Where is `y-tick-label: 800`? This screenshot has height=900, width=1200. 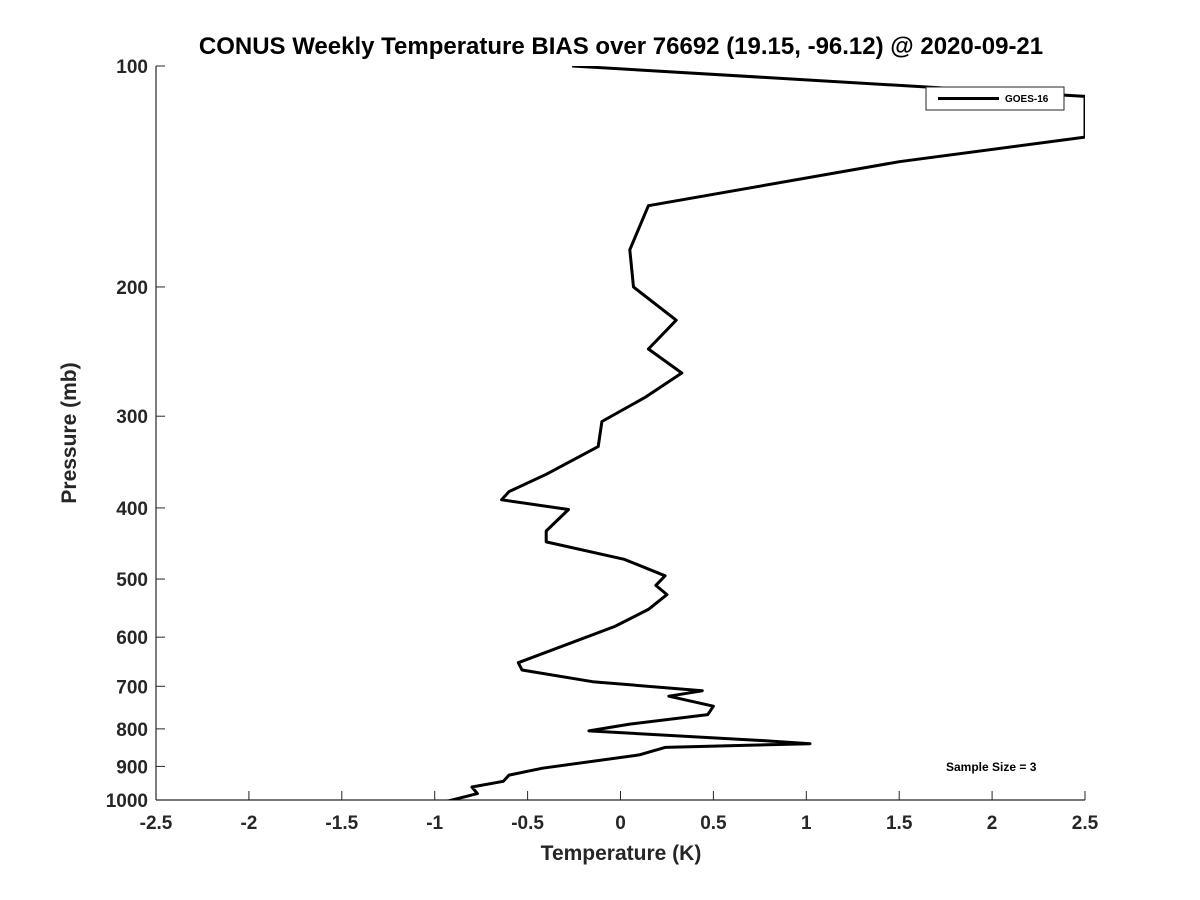 y-tick-label: 800 is located at coordinates (132, 730).